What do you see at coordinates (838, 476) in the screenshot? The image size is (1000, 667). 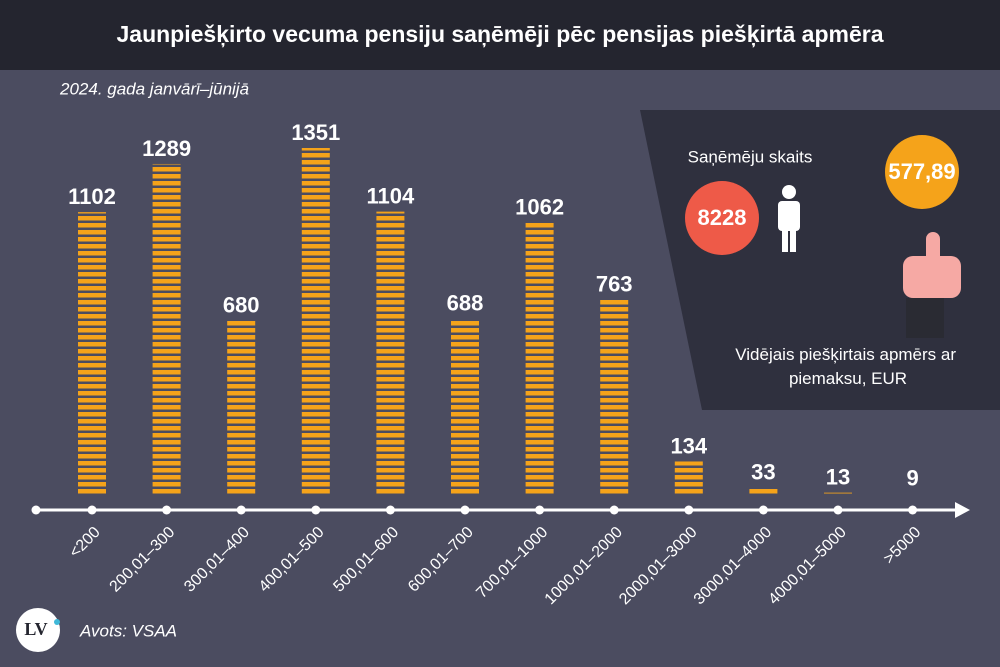 I see `value-label: 13` at bounding box center [838, 476].